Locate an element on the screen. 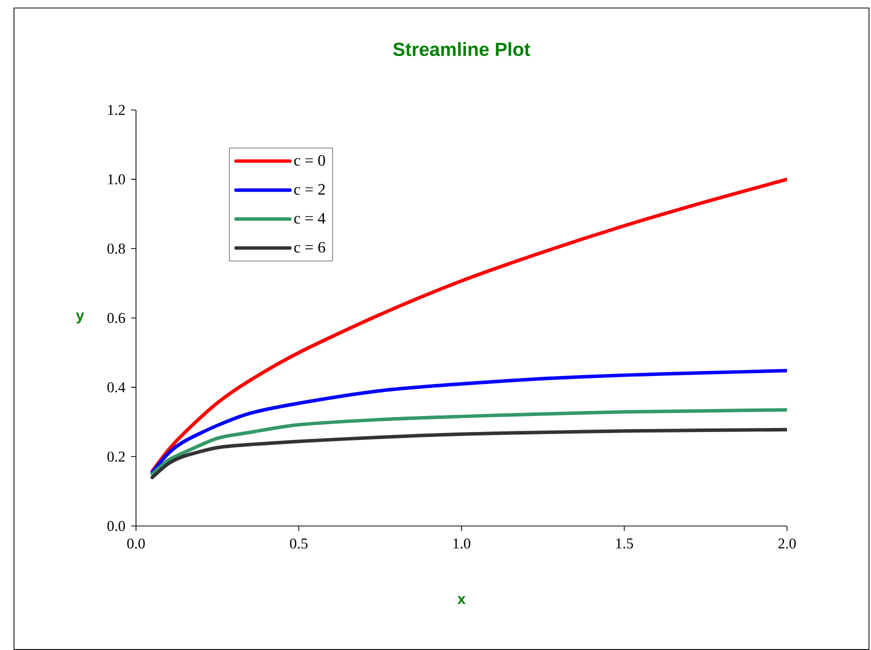  chart-title: Streamline Plot is located at coordinates (461, 49).